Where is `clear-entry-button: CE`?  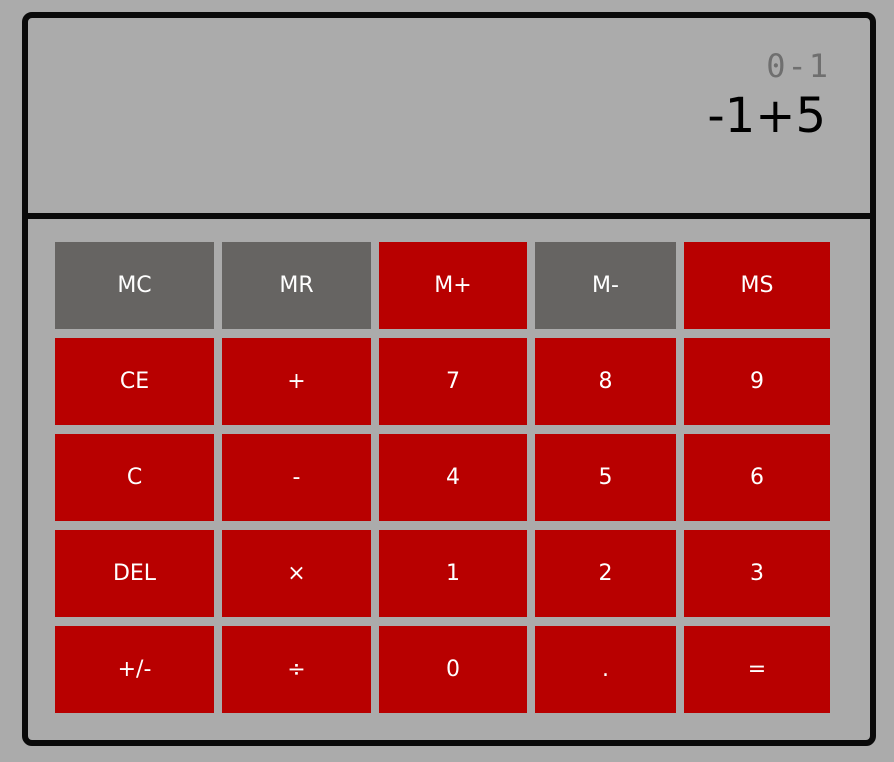 clear-entry-button: CE is located at coordinates (134, 381).